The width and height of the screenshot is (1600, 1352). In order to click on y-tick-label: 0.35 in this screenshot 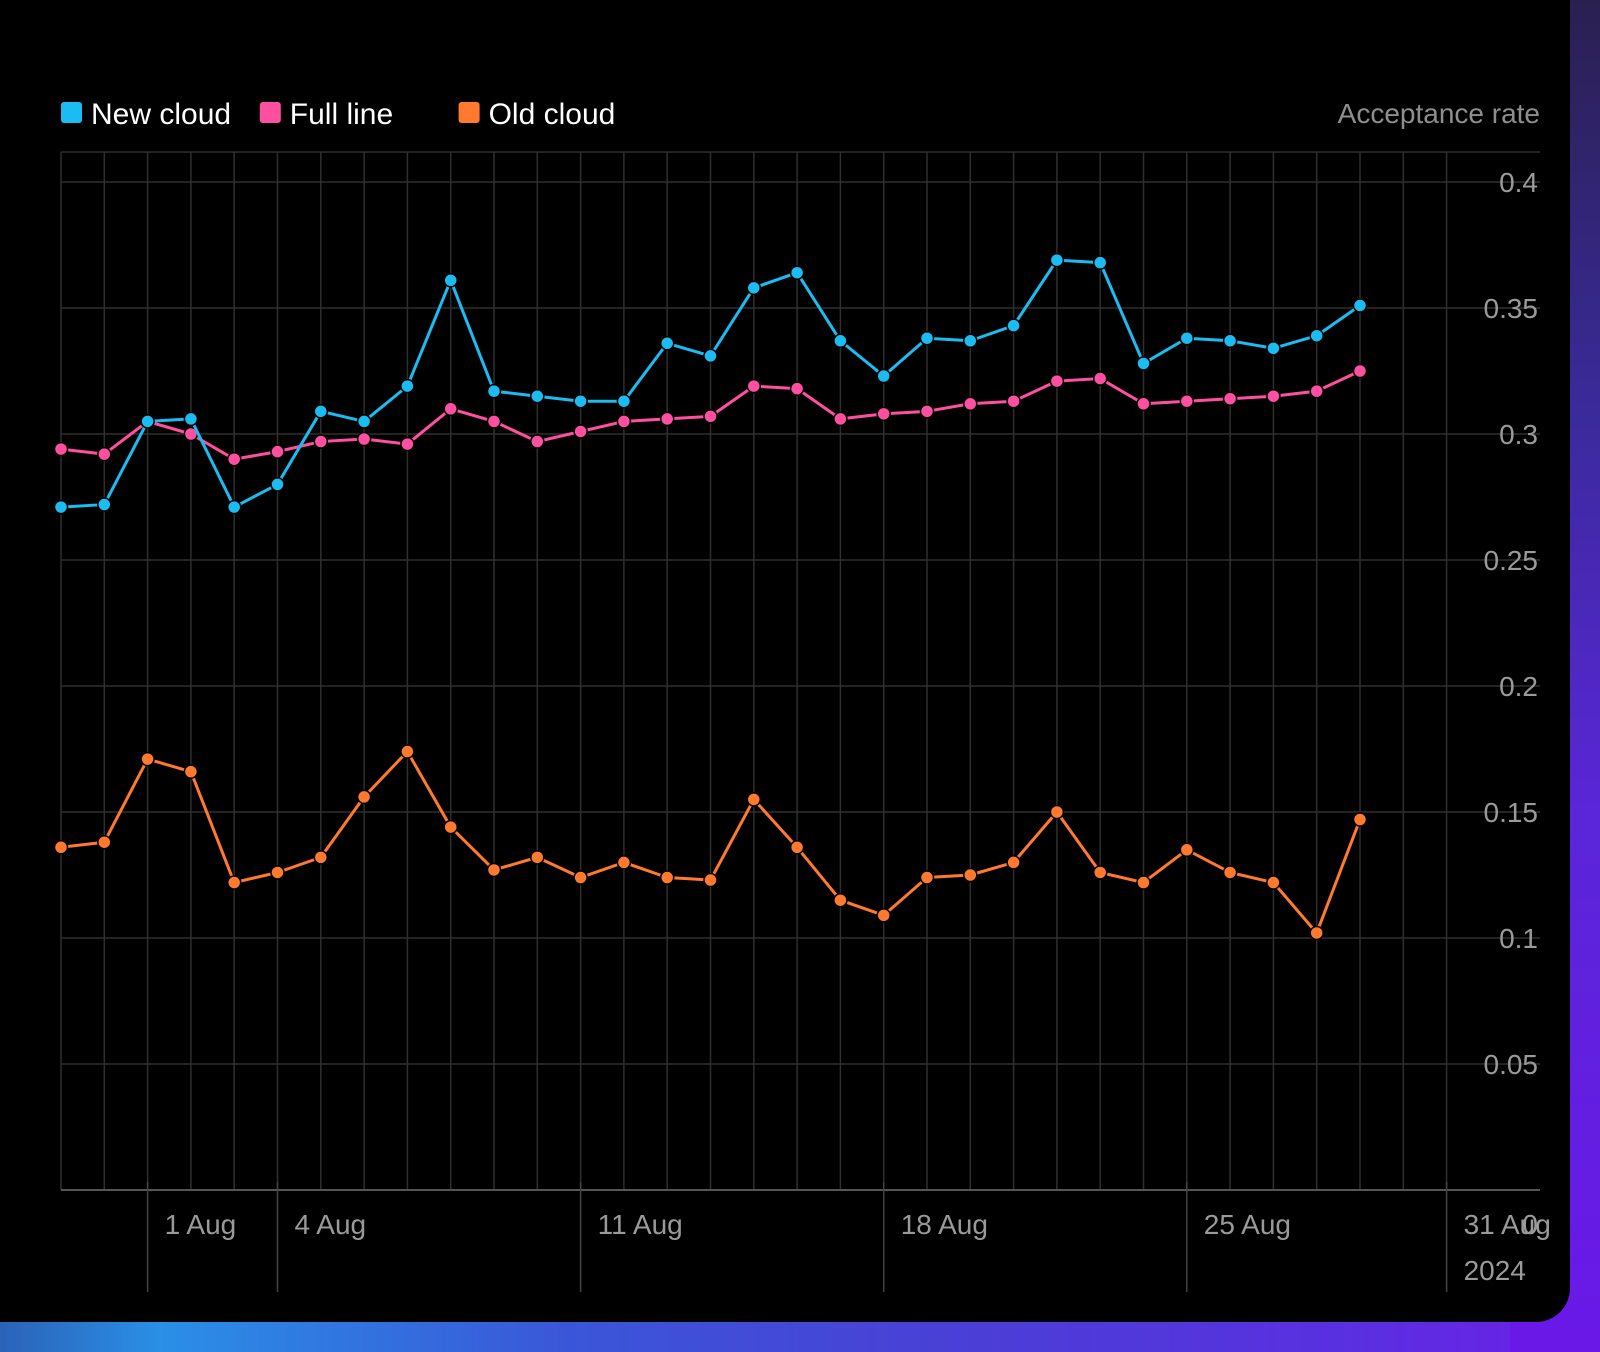, I will do `click(1511, 308)`.